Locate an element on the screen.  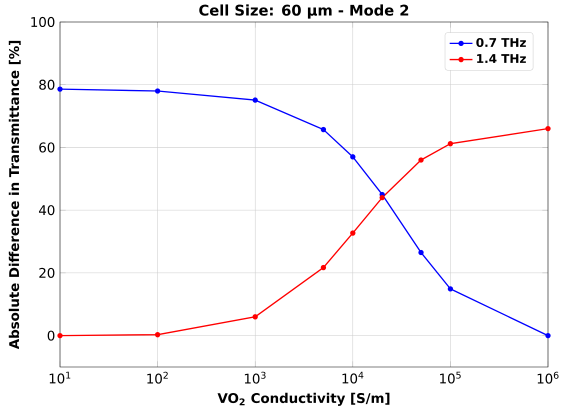
legend-label: 1.4 THz is located at coordinates (501, 58).